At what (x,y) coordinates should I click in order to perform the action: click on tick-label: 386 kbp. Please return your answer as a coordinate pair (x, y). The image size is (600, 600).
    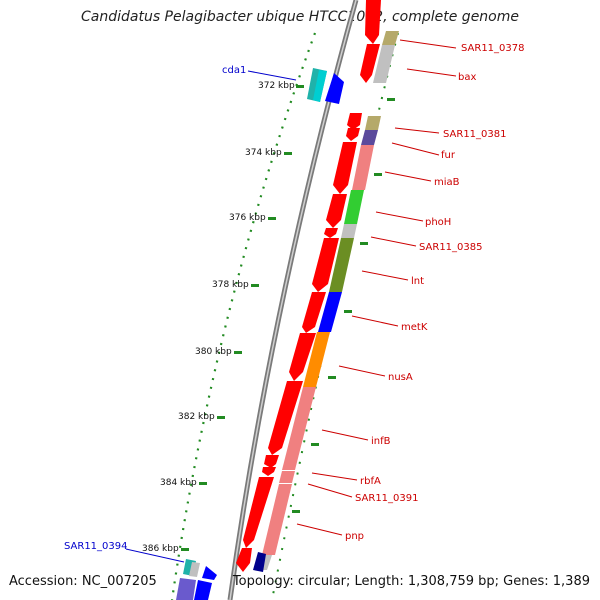
    Looking at the image, I should click on (160, 549).